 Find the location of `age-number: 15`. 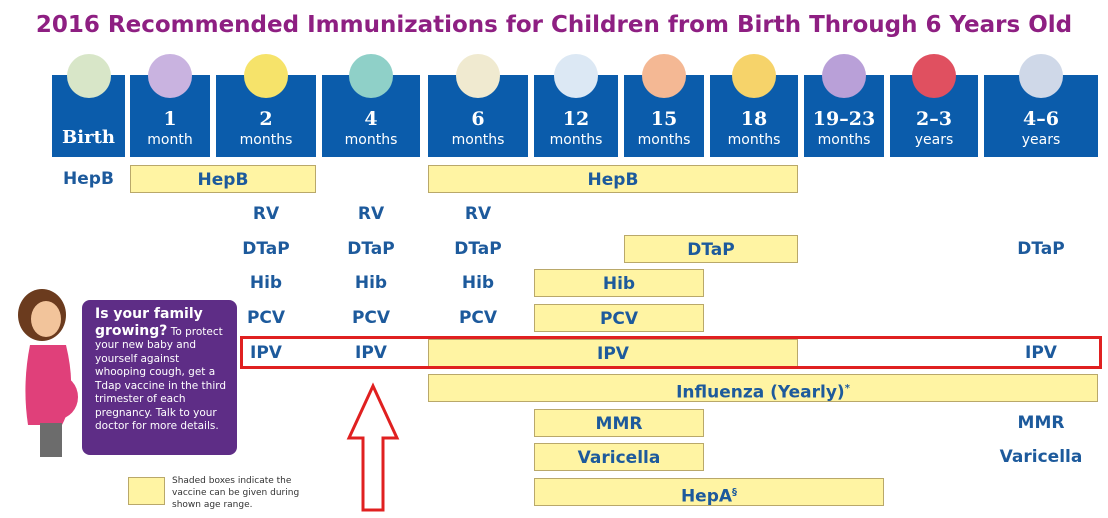

age-number: 15 is located at coordinates (664, 119).